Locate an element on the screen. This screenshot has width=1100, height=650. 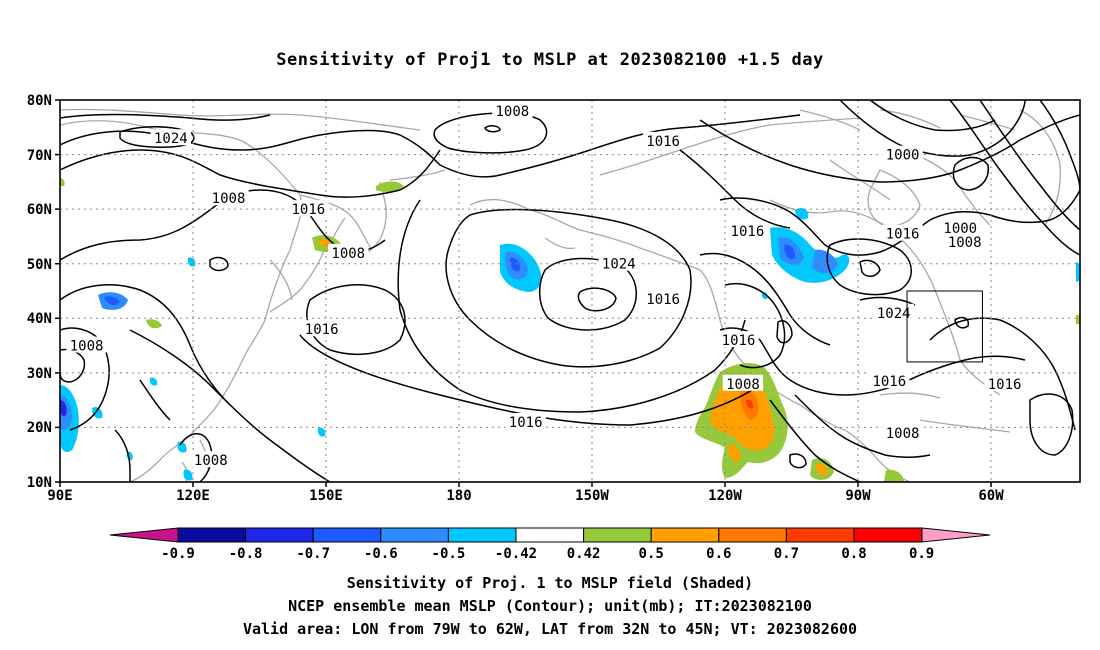
colorbar-label: 0.7 is located at coordinates (786, 554).